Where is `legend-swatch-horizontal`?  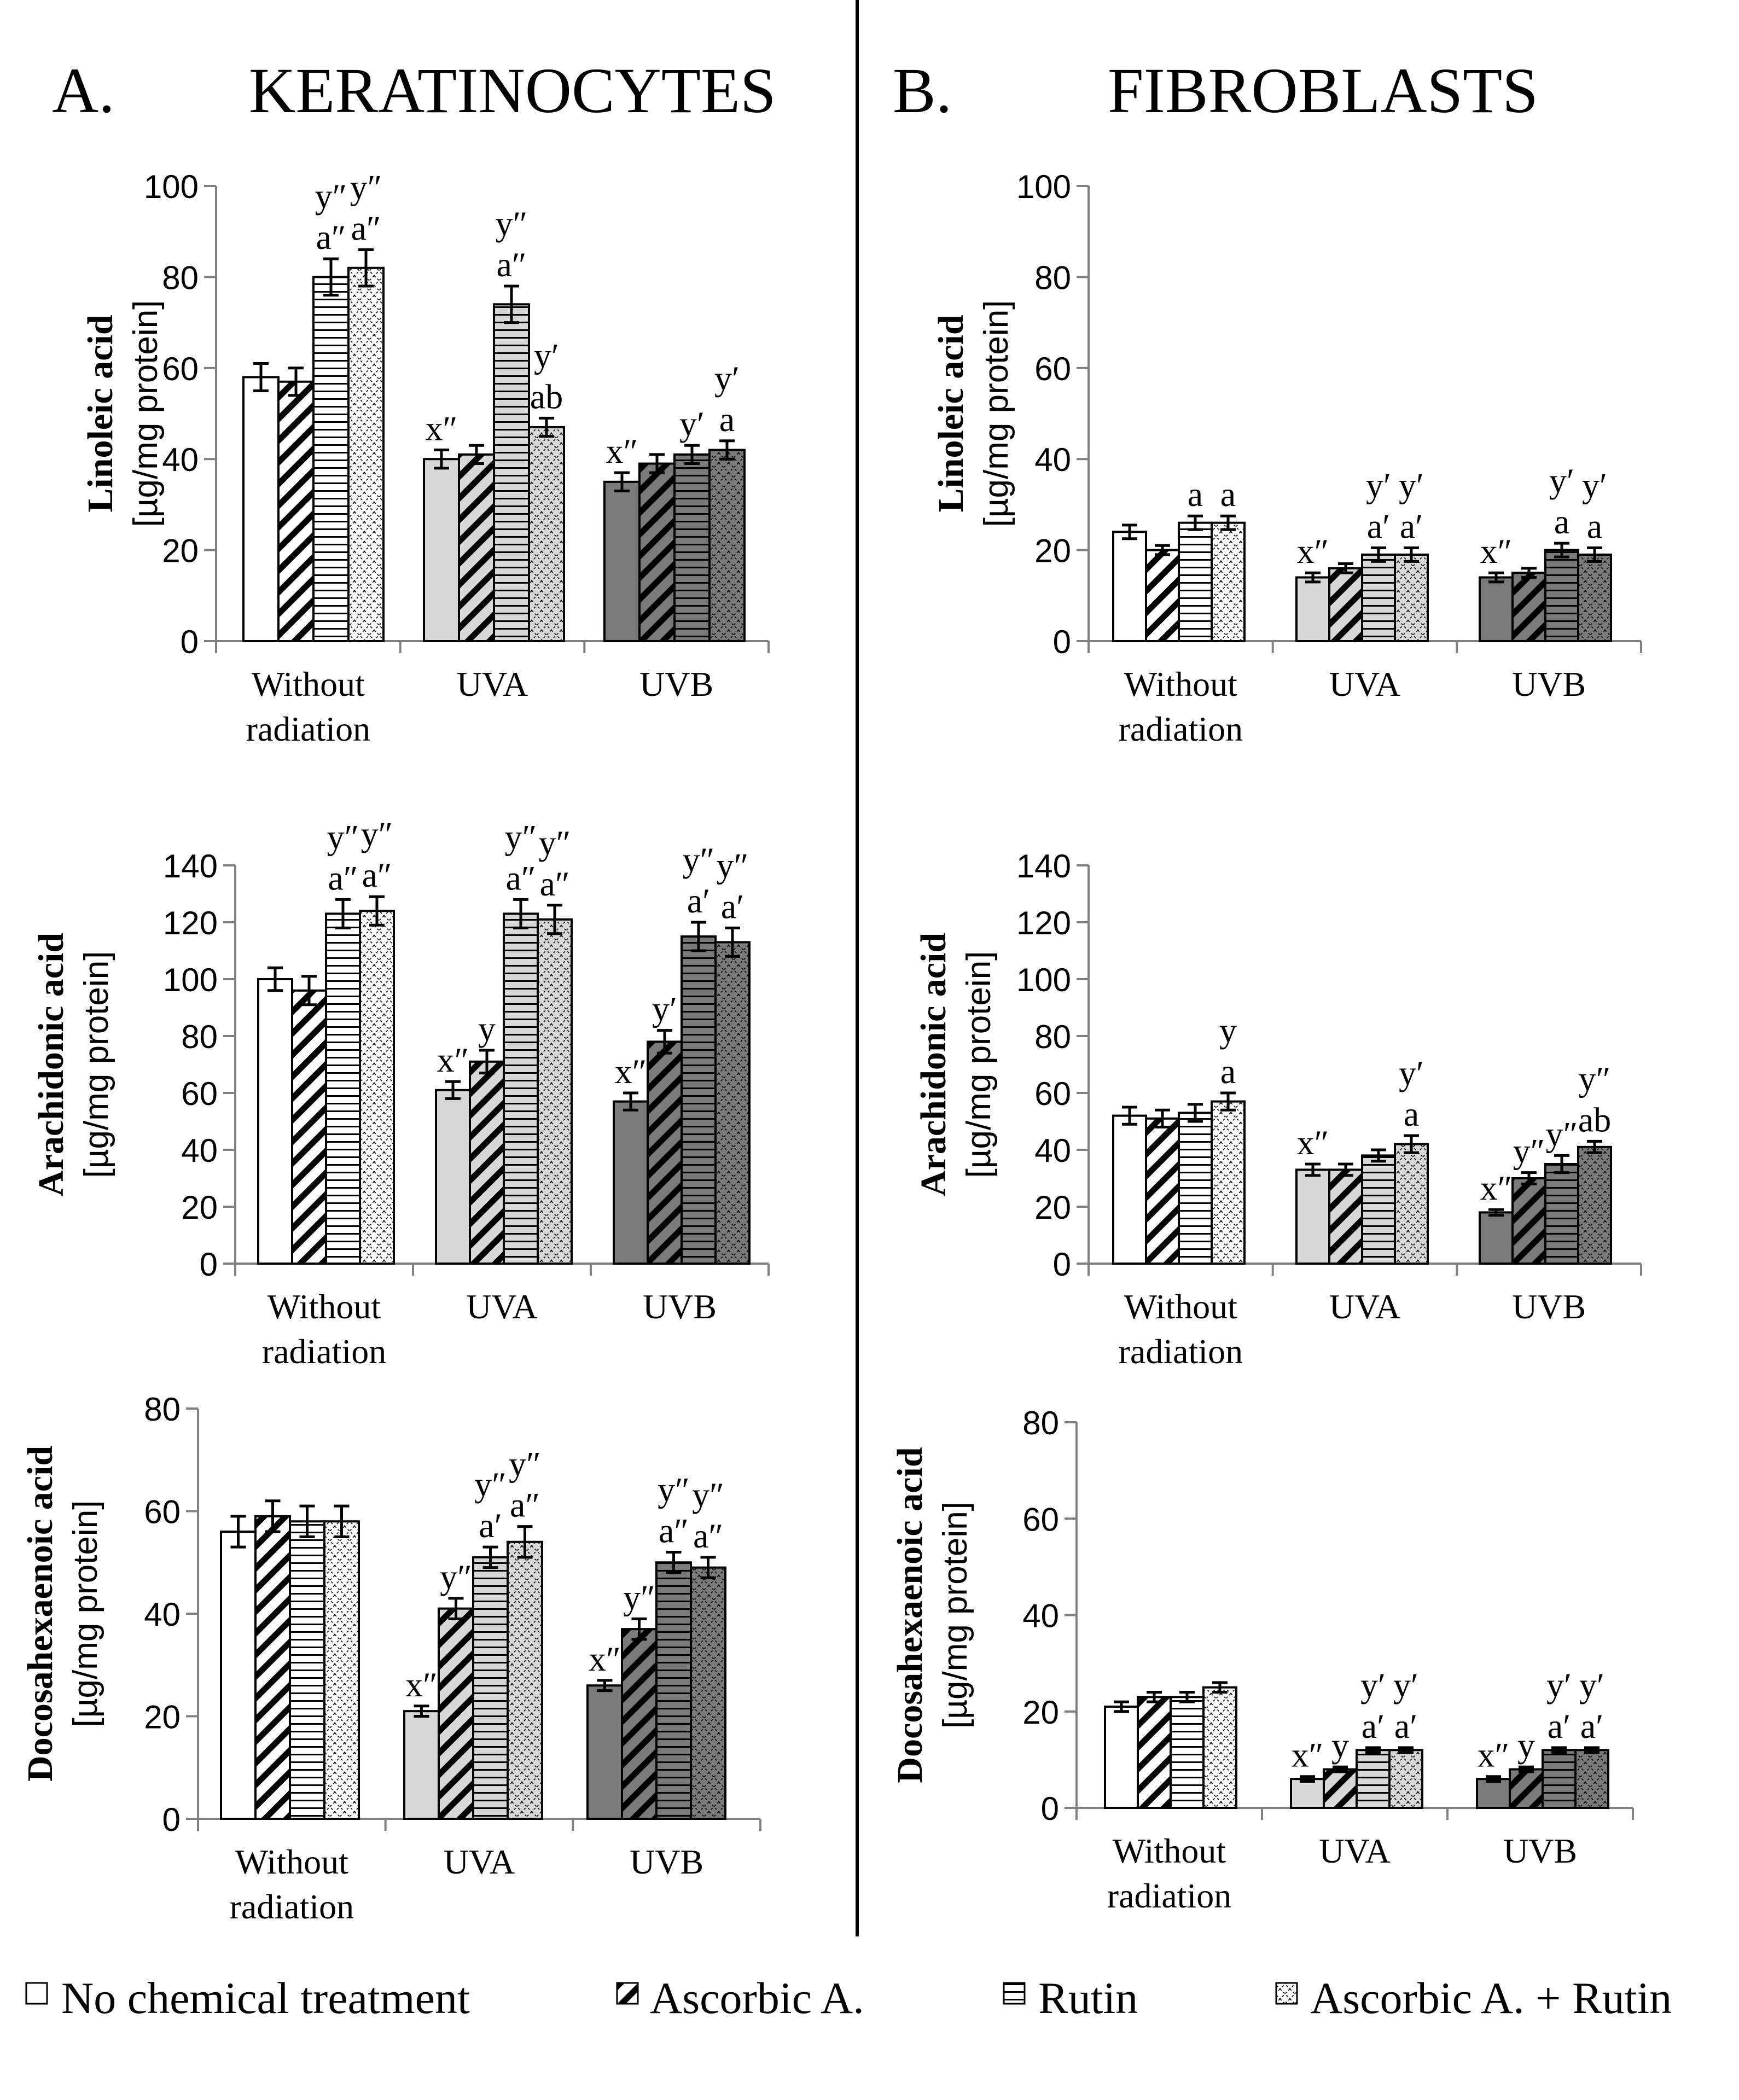 legend-swatch-horizontal is located at coordinates (1015, 1993).